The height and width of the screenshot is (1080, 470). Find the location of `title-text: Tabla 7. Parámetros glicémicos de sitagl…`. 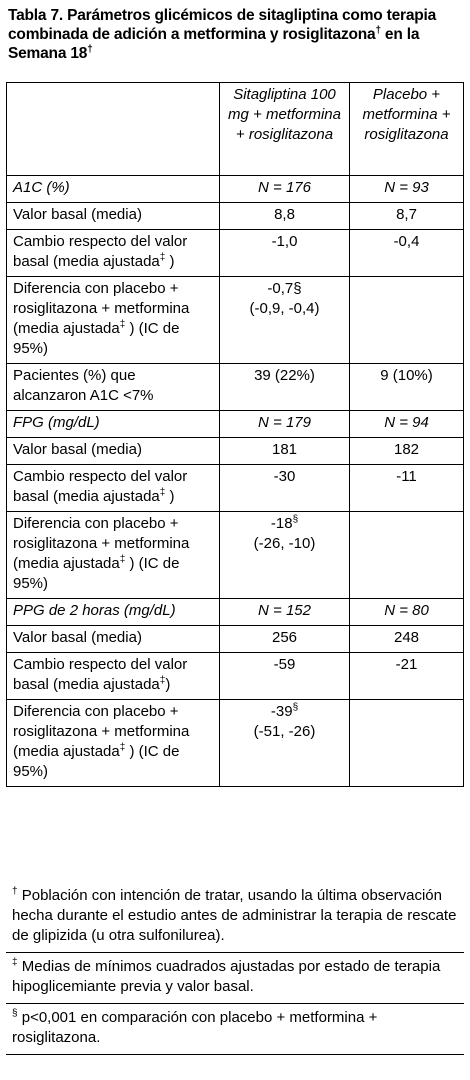

title-text: Tabla 7. Parámetros glicémicos de sitagl… is located at coordinates (222, 25).